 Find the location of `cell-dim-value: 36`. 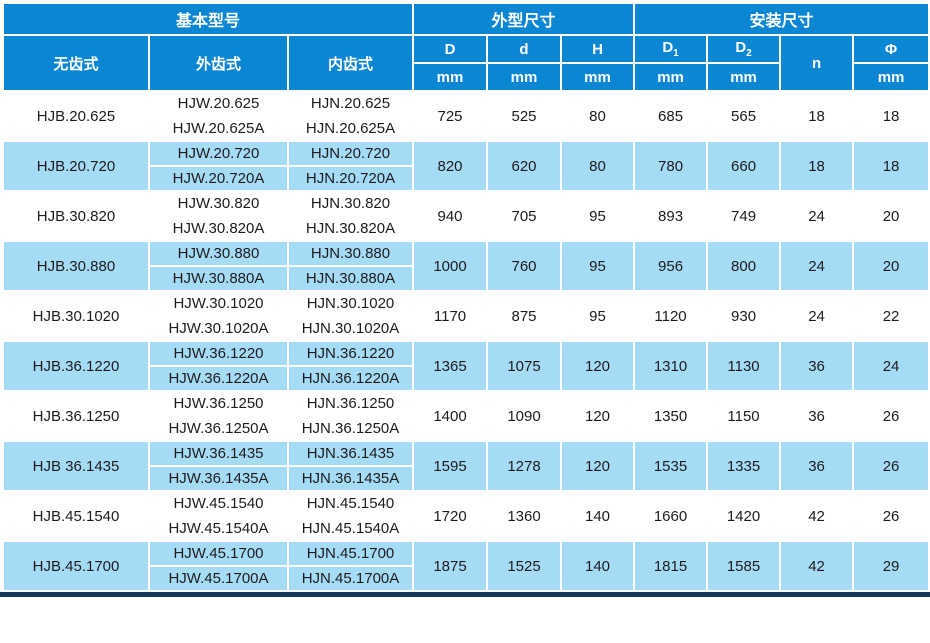

cell-dim-value: 36 is located at coordinates (817, 416).